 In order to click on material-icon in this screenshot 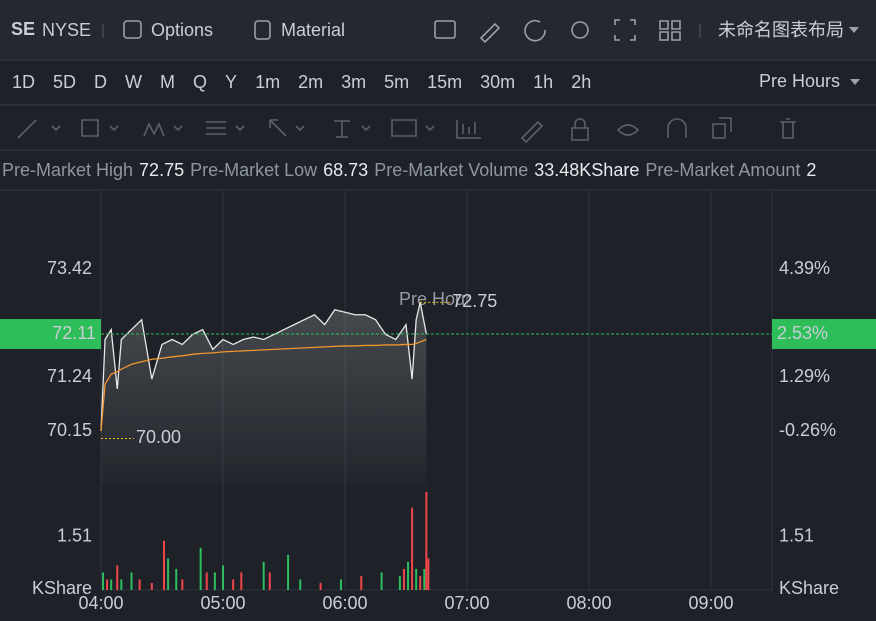, I will do `click(262, 30)`.